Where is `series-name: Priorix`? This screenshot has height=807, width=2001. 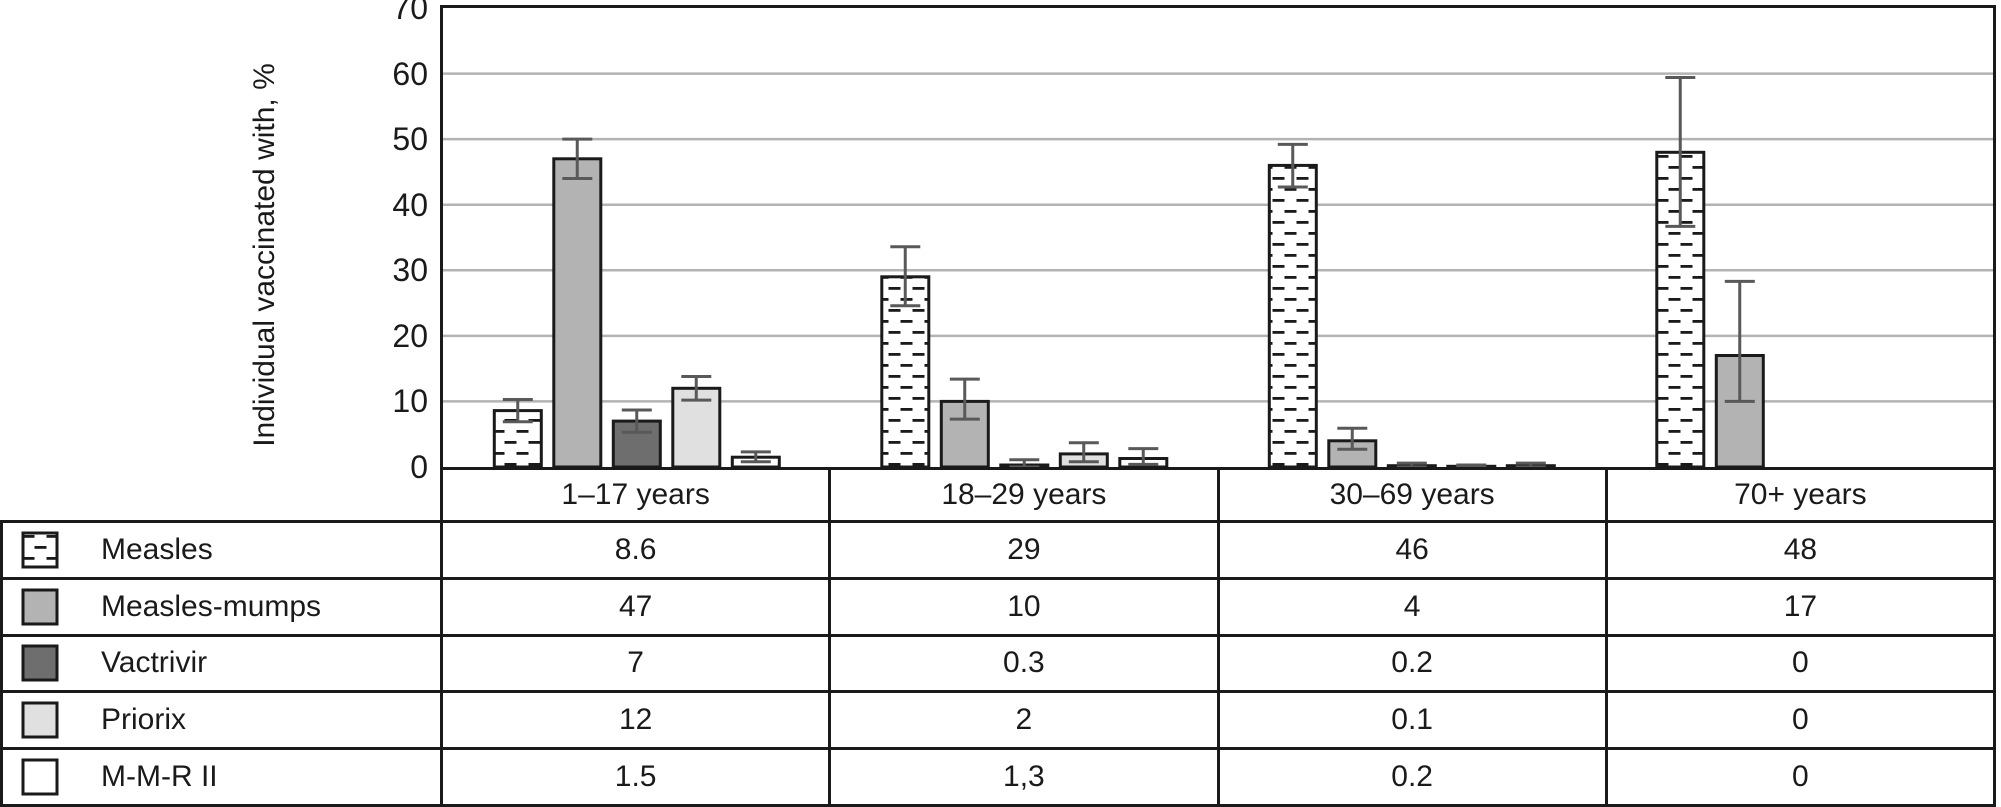
series-name: Priorix is located at coordinates (144, 720).